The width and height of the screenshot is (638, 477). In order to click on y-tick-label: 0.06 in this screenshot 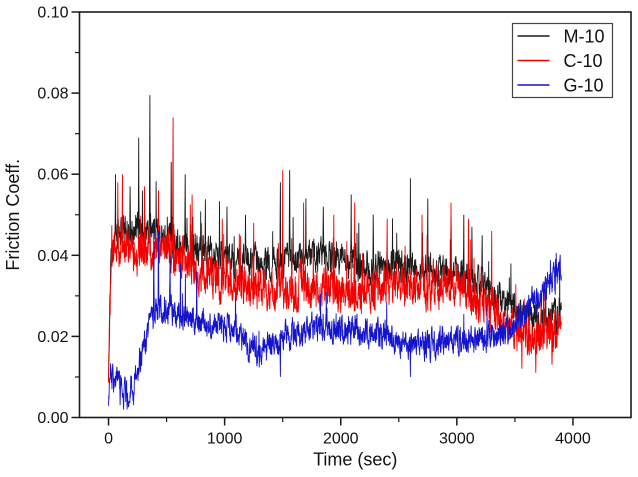, I will do `click(52, 175)`.